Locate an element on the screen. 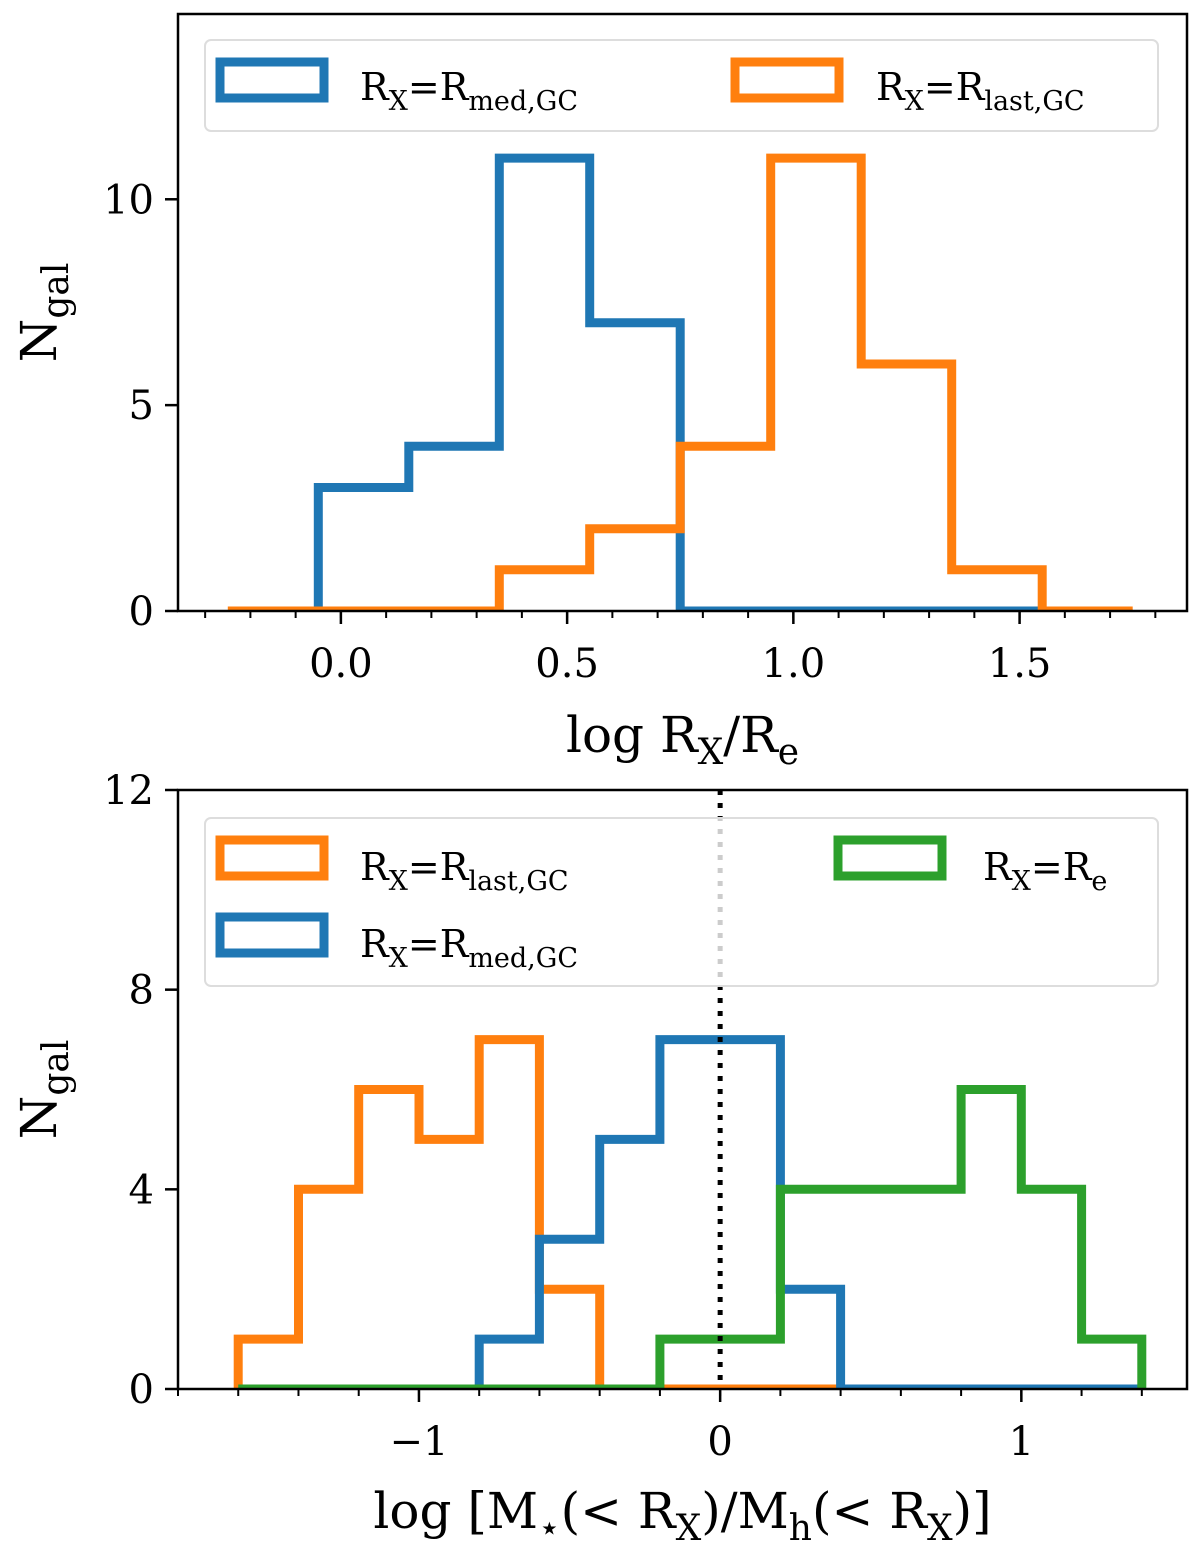  legend-label-1: RX=Rlast,GC is located at coordinates (980, 91).